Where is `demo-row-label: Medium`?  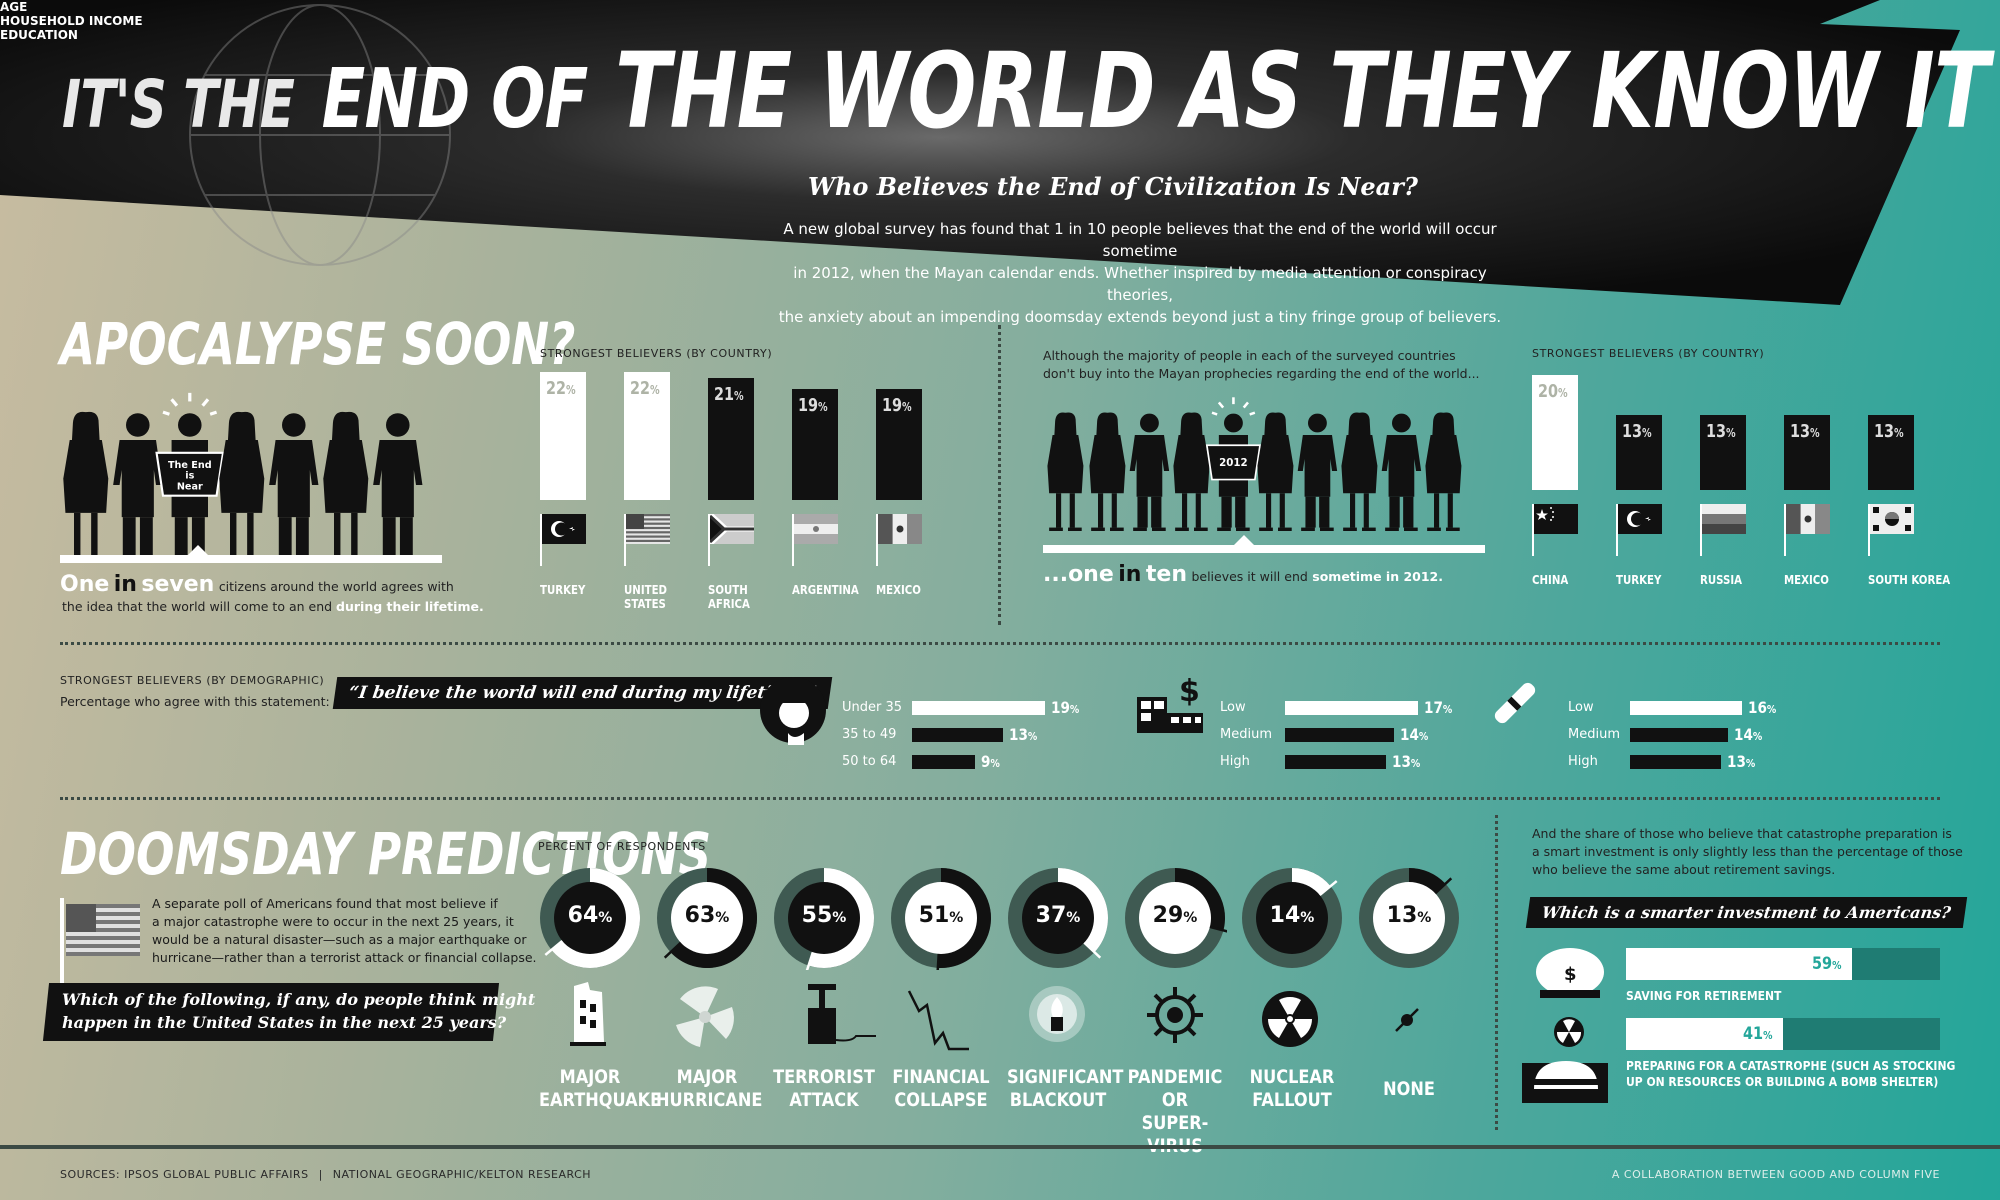
demo-row-label: Medium is located at coordinates (1246, 734).